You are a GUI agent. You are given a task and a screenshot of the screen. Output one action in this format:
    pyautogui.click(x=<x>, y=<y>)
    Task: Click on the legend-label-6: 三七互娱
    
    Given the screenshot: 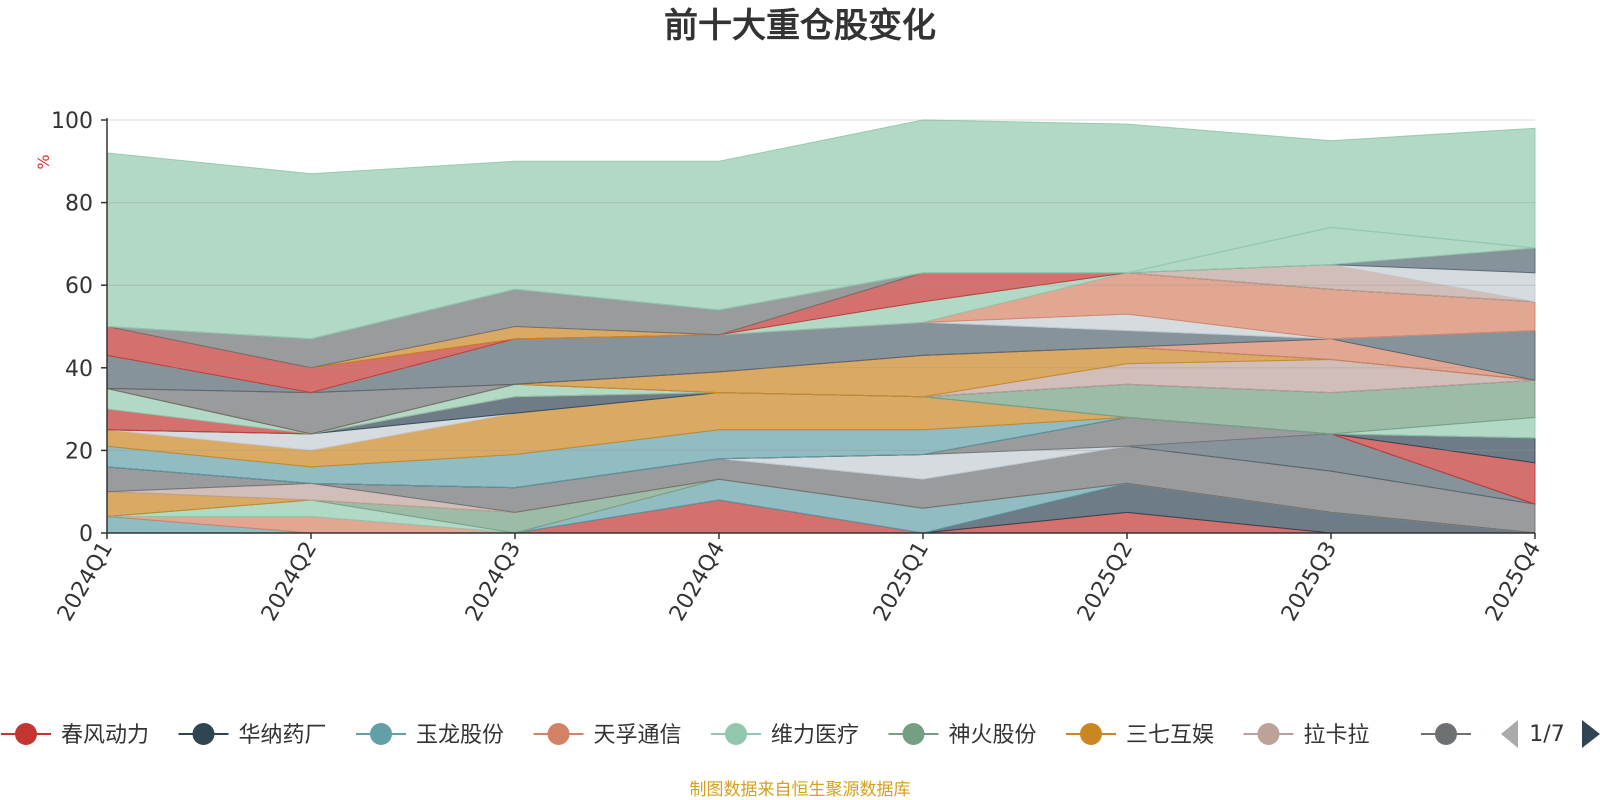 What is the action you would take?
    pyautogui.click(x=1170, y=735)
    